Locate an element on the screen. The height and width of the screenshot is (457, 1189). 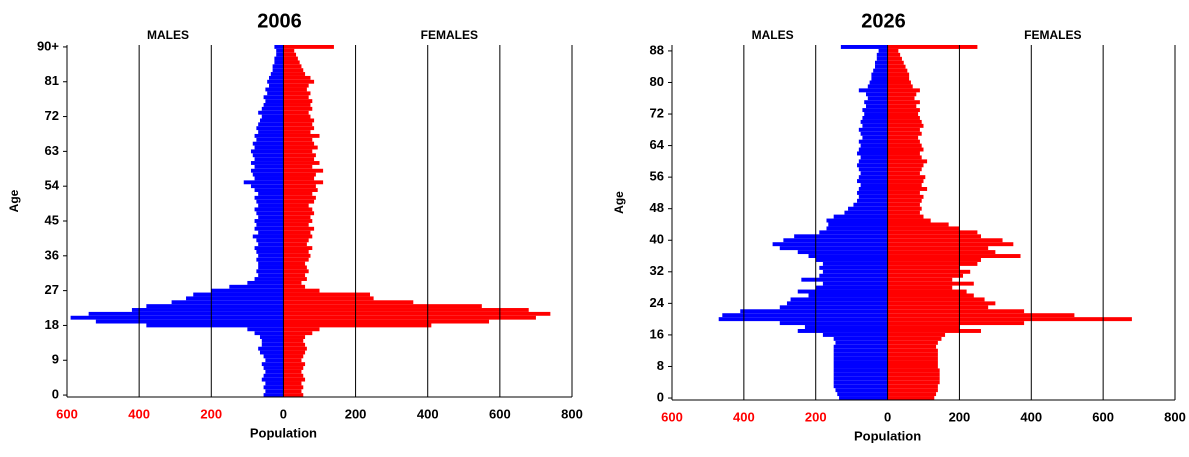
y-tick-label: 90+ is located at coordinates (48, 45).